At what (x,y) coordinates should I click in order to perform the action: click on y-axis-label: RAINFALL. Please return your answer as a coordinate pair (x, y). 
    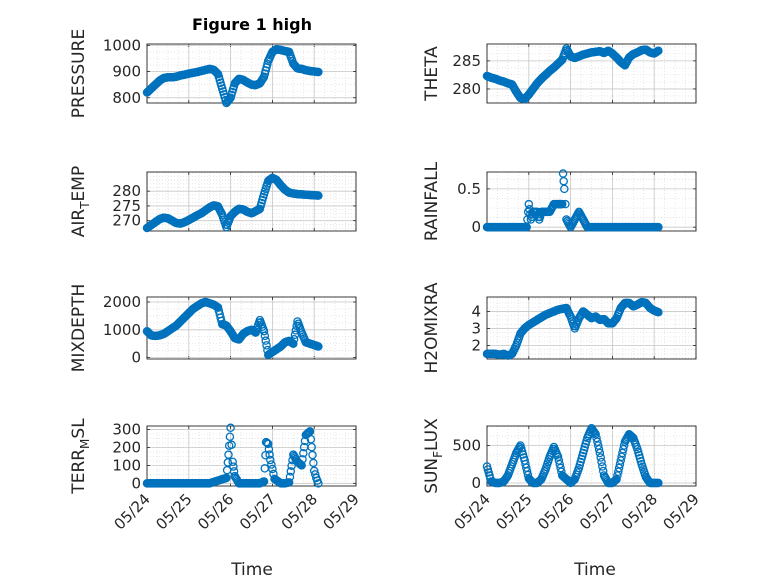
    Looking at the image, I should click on (432, 201).